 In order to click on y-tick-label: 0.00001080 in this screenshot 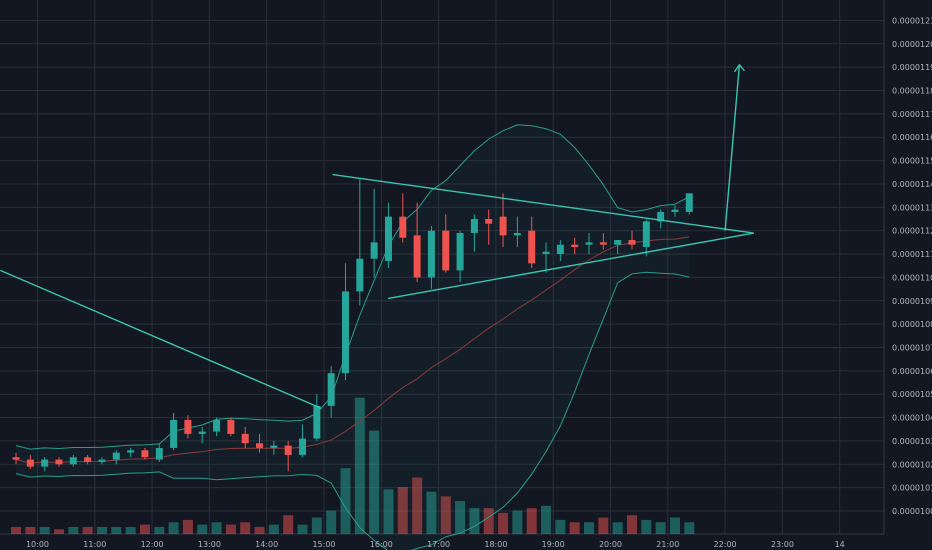, I will do `click(912, 324)`.